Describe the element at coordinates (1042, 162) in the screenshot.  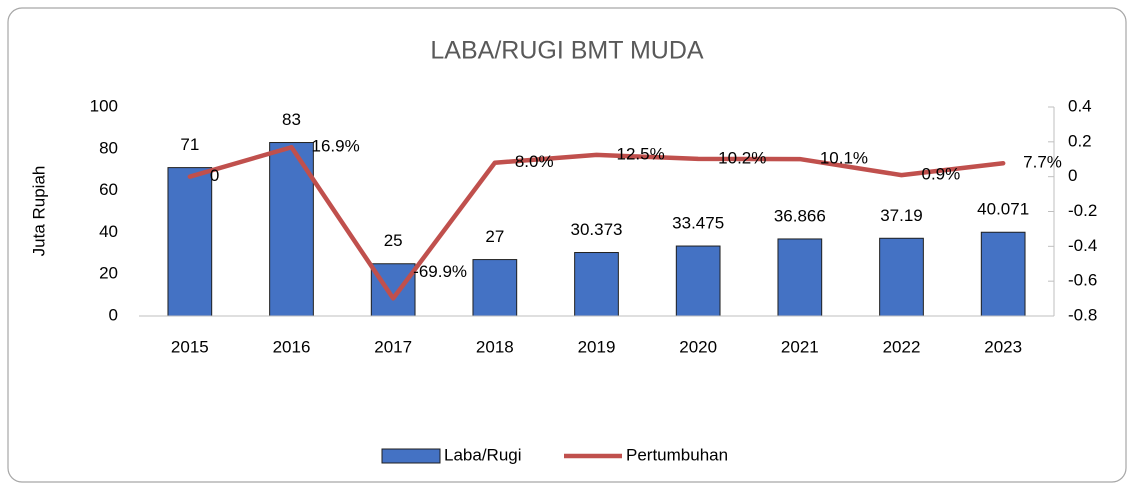
I see `line-value-label: 7.7%` at that location.